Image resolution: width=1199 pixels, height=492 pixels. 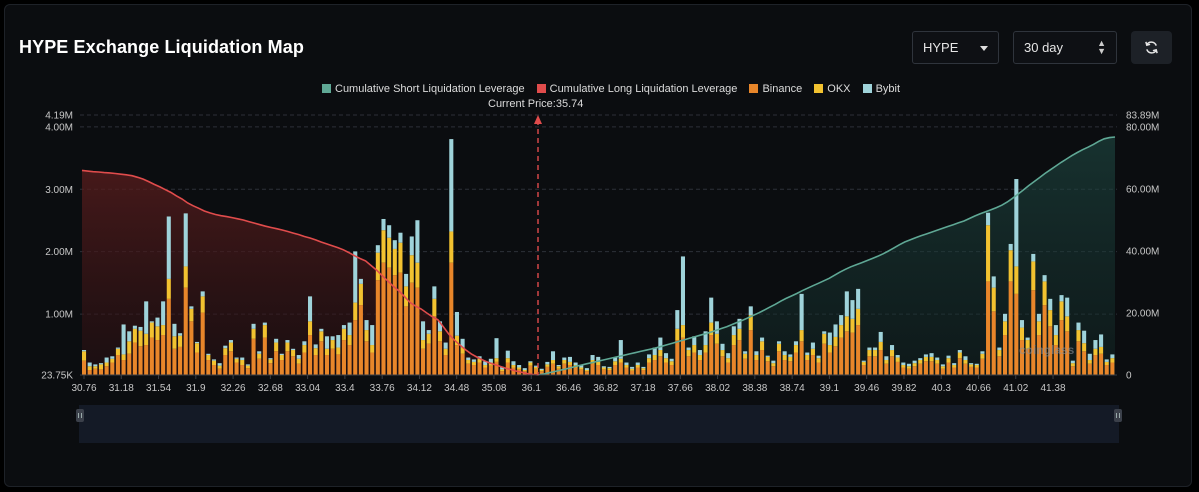 I want to click on legend-item-short: Cumulative Short Liquidation Leverage, so click(x=423, y=89).